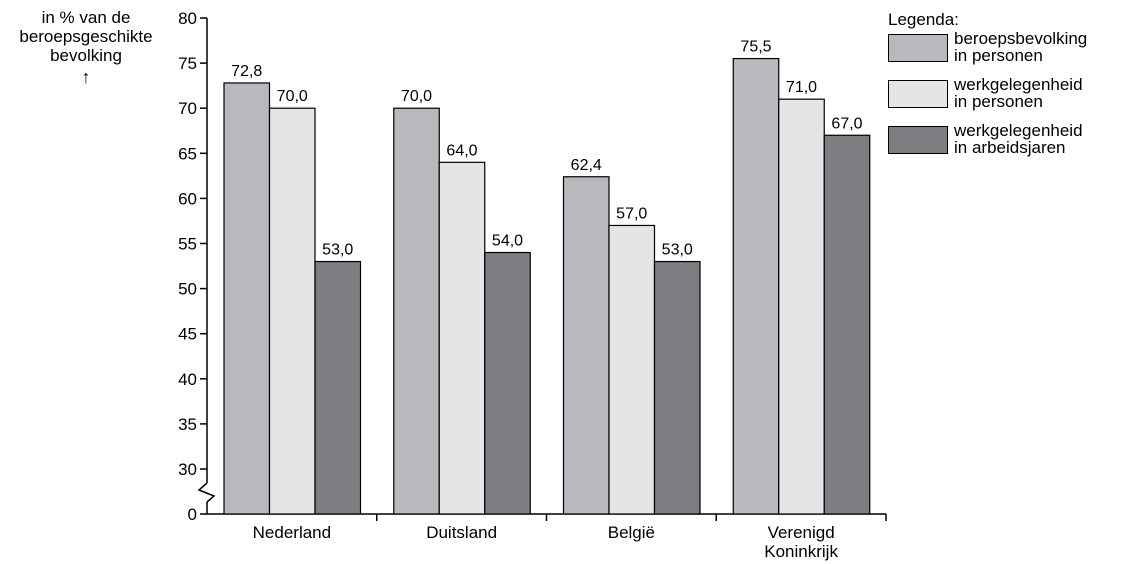  What do you see at coordinates (187, 334) in the screenshot?
I see `y-tick-label: 45` at bounding box center [187, 334].